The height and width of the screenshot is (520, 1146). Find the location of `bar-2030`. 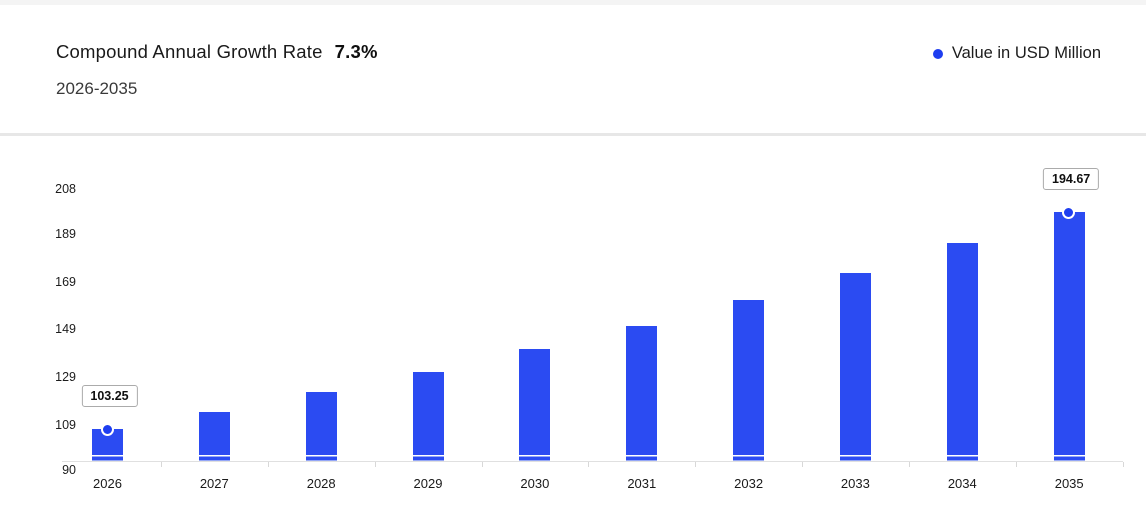

bar-2030 is located at coordinates (535, 405).